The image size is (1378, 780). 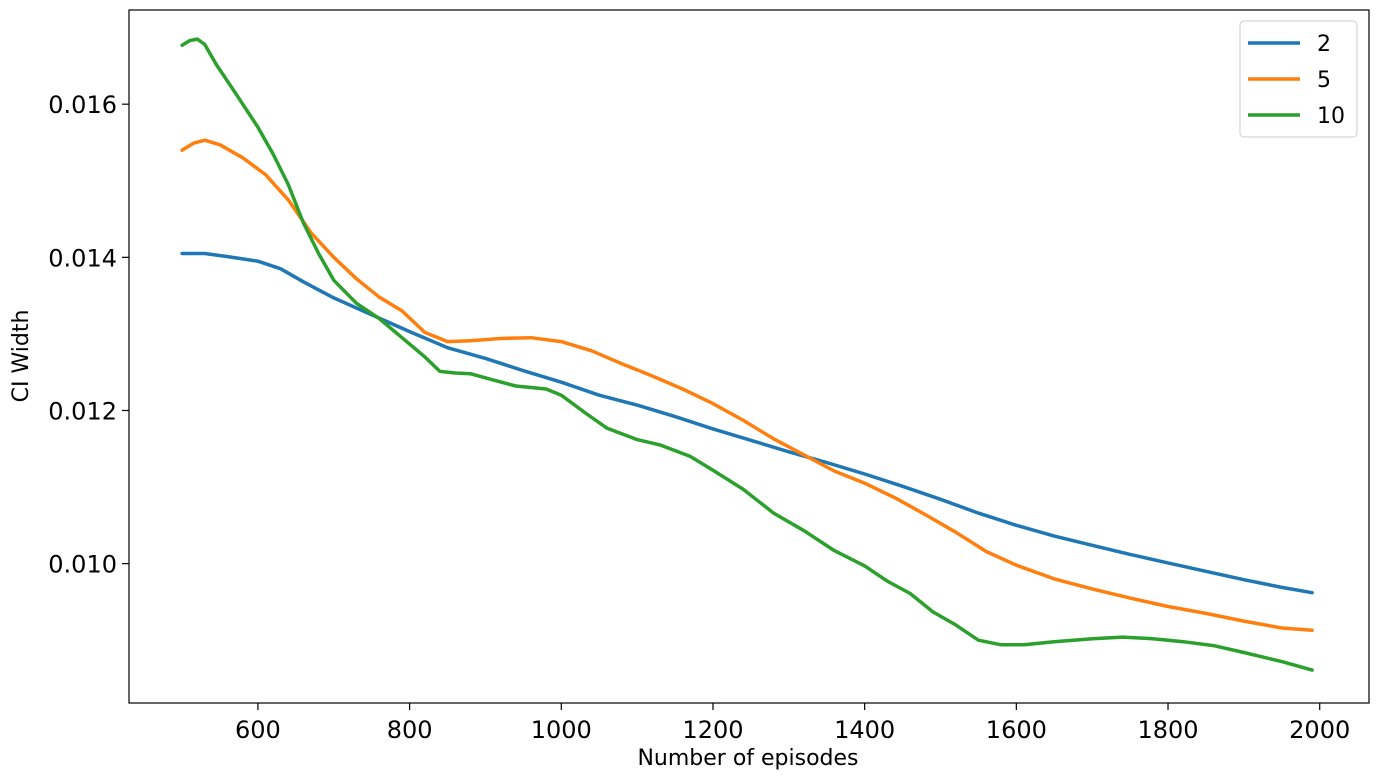 What do you see at coordinates (410, 730) in the screenshot?
I see `x-tick-label: 800` at bounding box center [410, 730].